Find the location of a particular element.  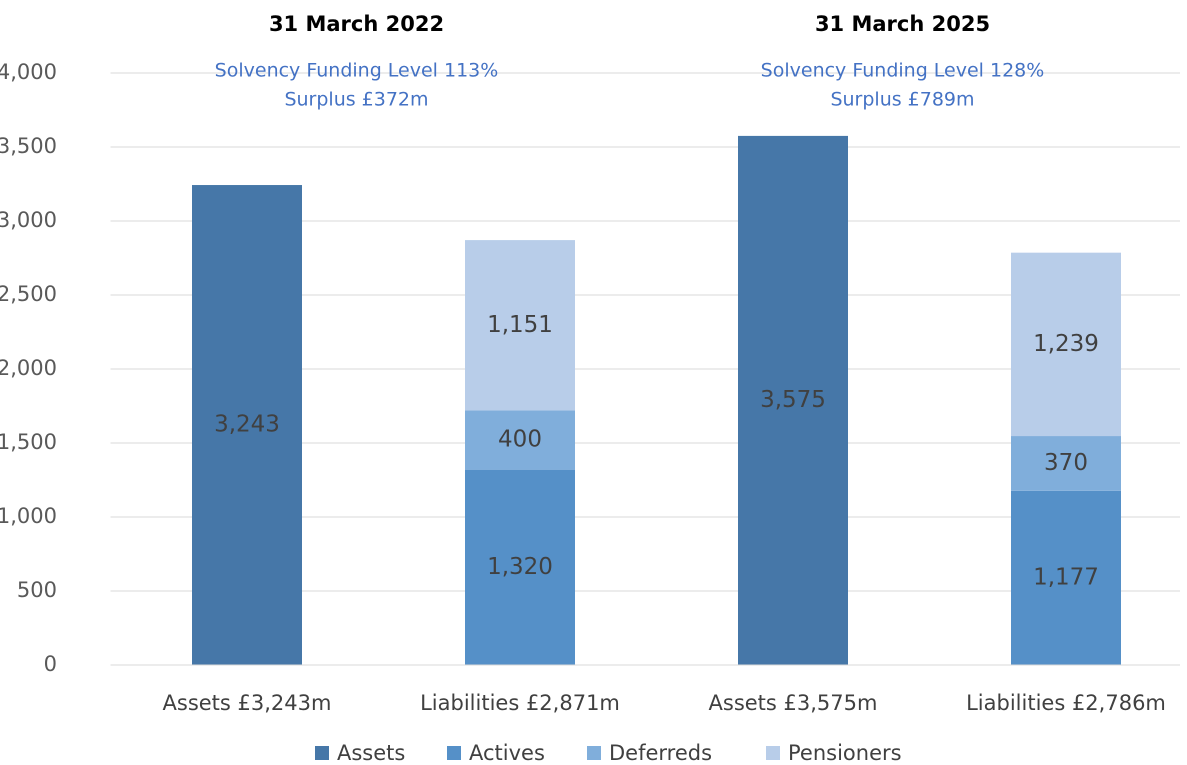

legend-label: Assets is located at coordinates (371, 753).